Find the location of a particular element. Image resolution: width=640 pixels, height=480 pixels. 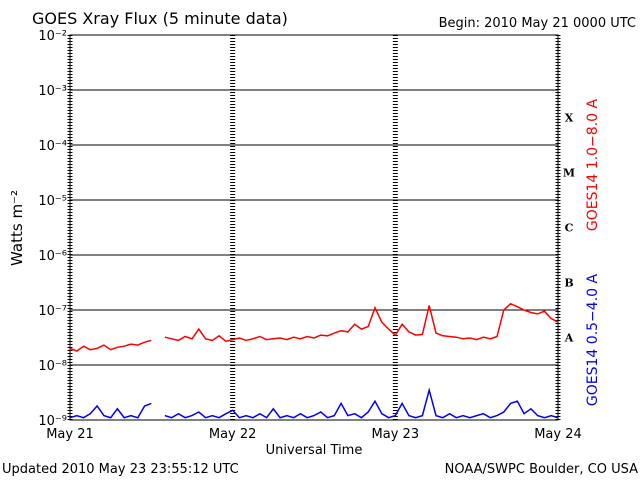

y-tick-label: 10⁻⁴ is located at coordinates (52, 146).